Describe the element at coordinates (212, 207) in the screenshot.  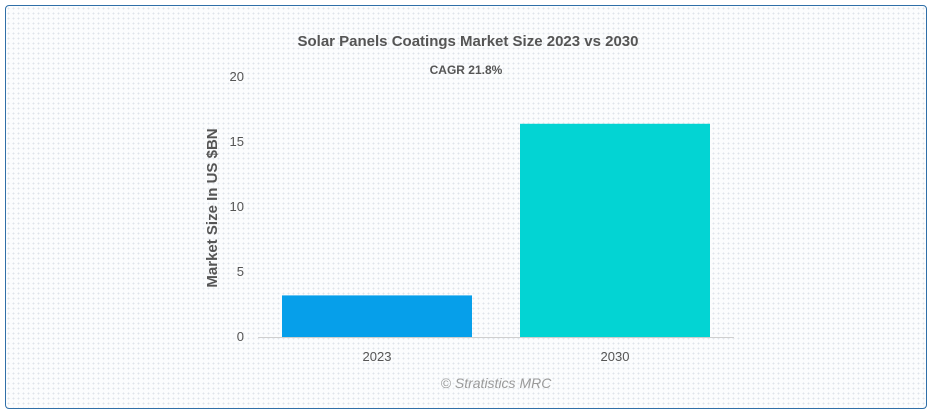
I see `y-axis-label: Market Size In US $BN` at that location.